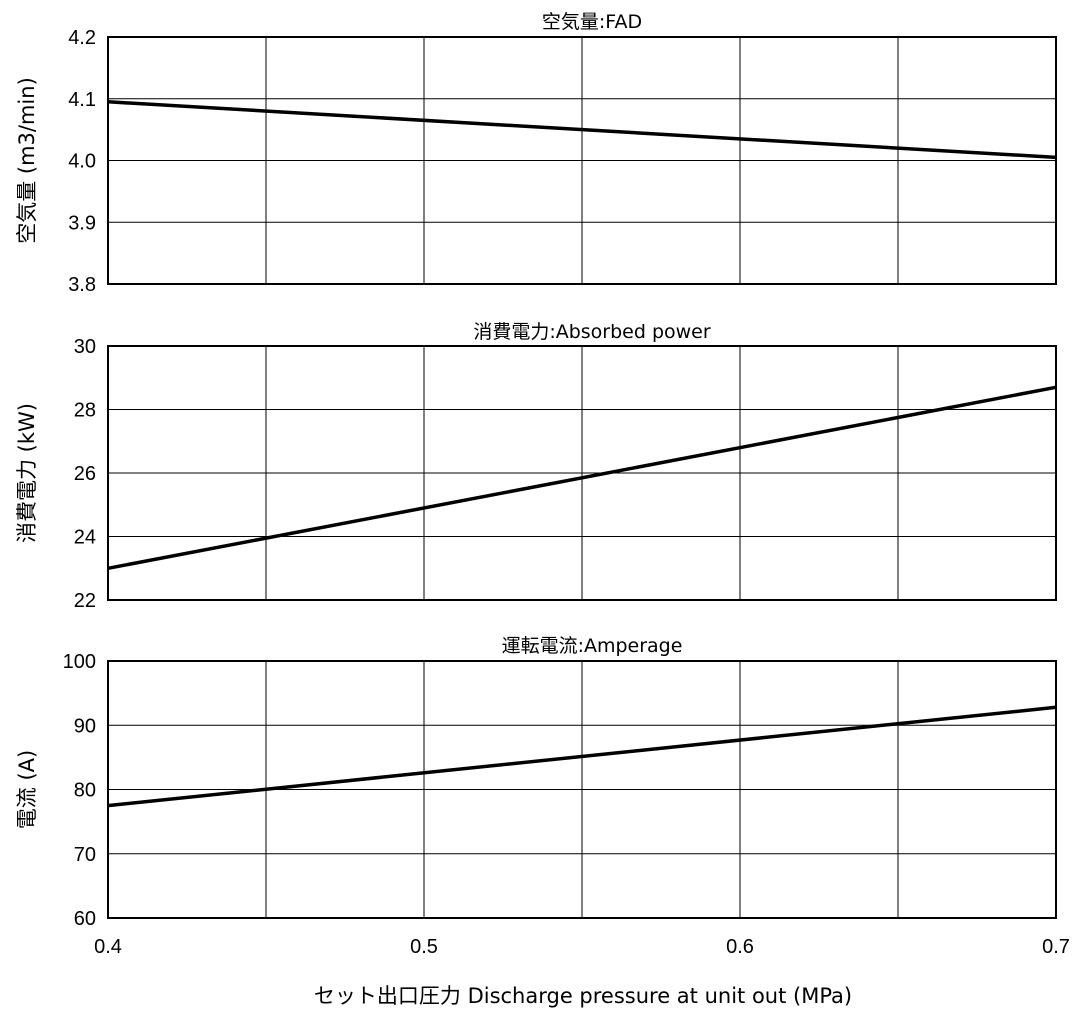  I want to click on y-tick-label: 30, so click(85, 347).